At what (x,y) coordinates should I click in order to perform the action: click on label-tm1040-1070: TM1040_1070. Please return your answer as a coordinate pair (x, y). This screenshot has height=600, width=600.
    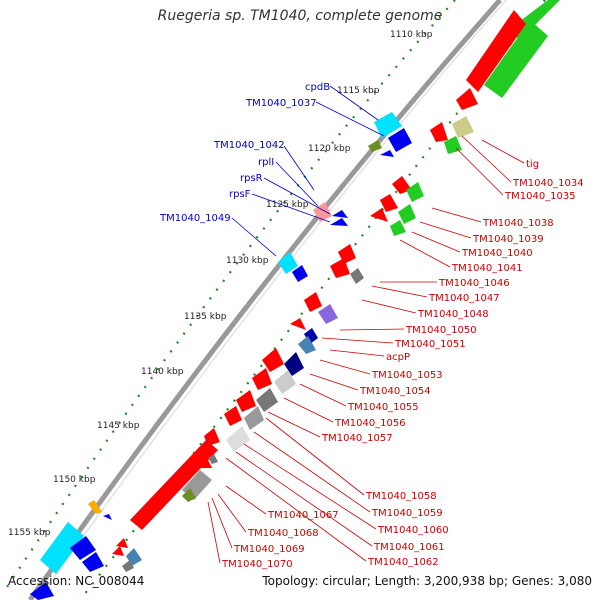
    Looking at the image, I should click on (257, 564).